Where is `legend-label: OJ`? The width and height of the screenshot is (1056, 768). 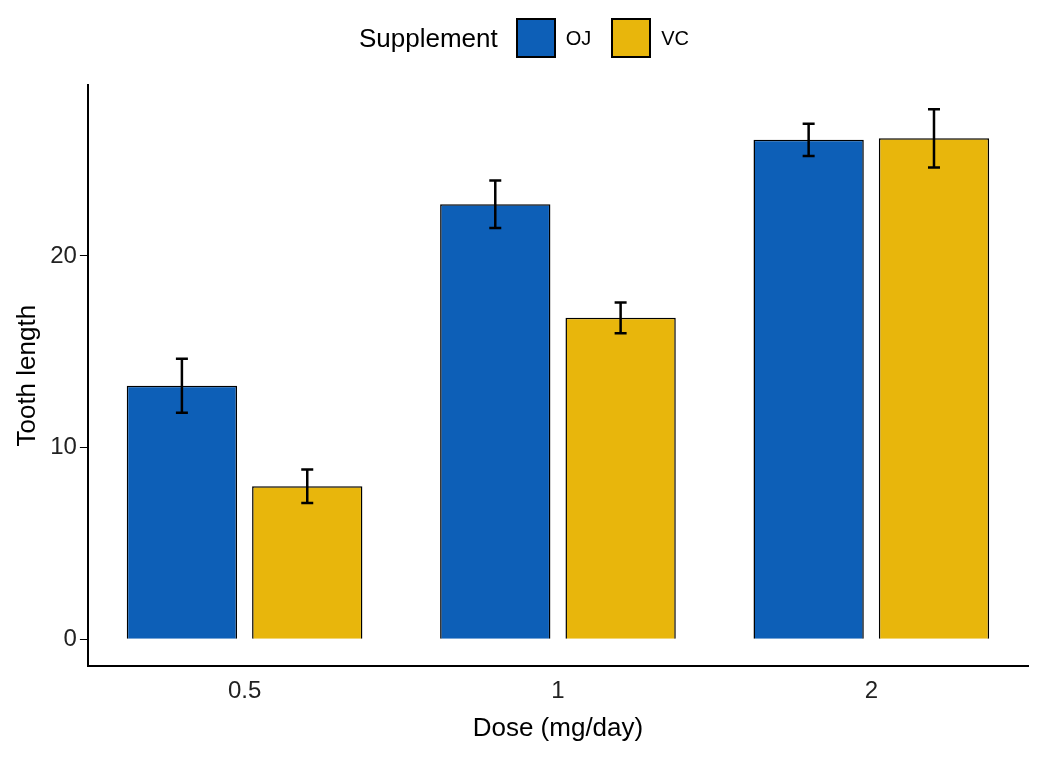 legend-label: OJ is located at coordinates (578, 38).